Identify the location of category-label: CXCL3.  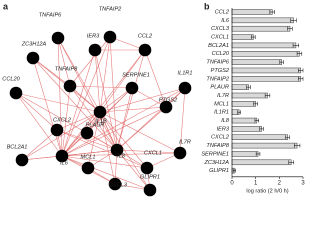
(220, 29).